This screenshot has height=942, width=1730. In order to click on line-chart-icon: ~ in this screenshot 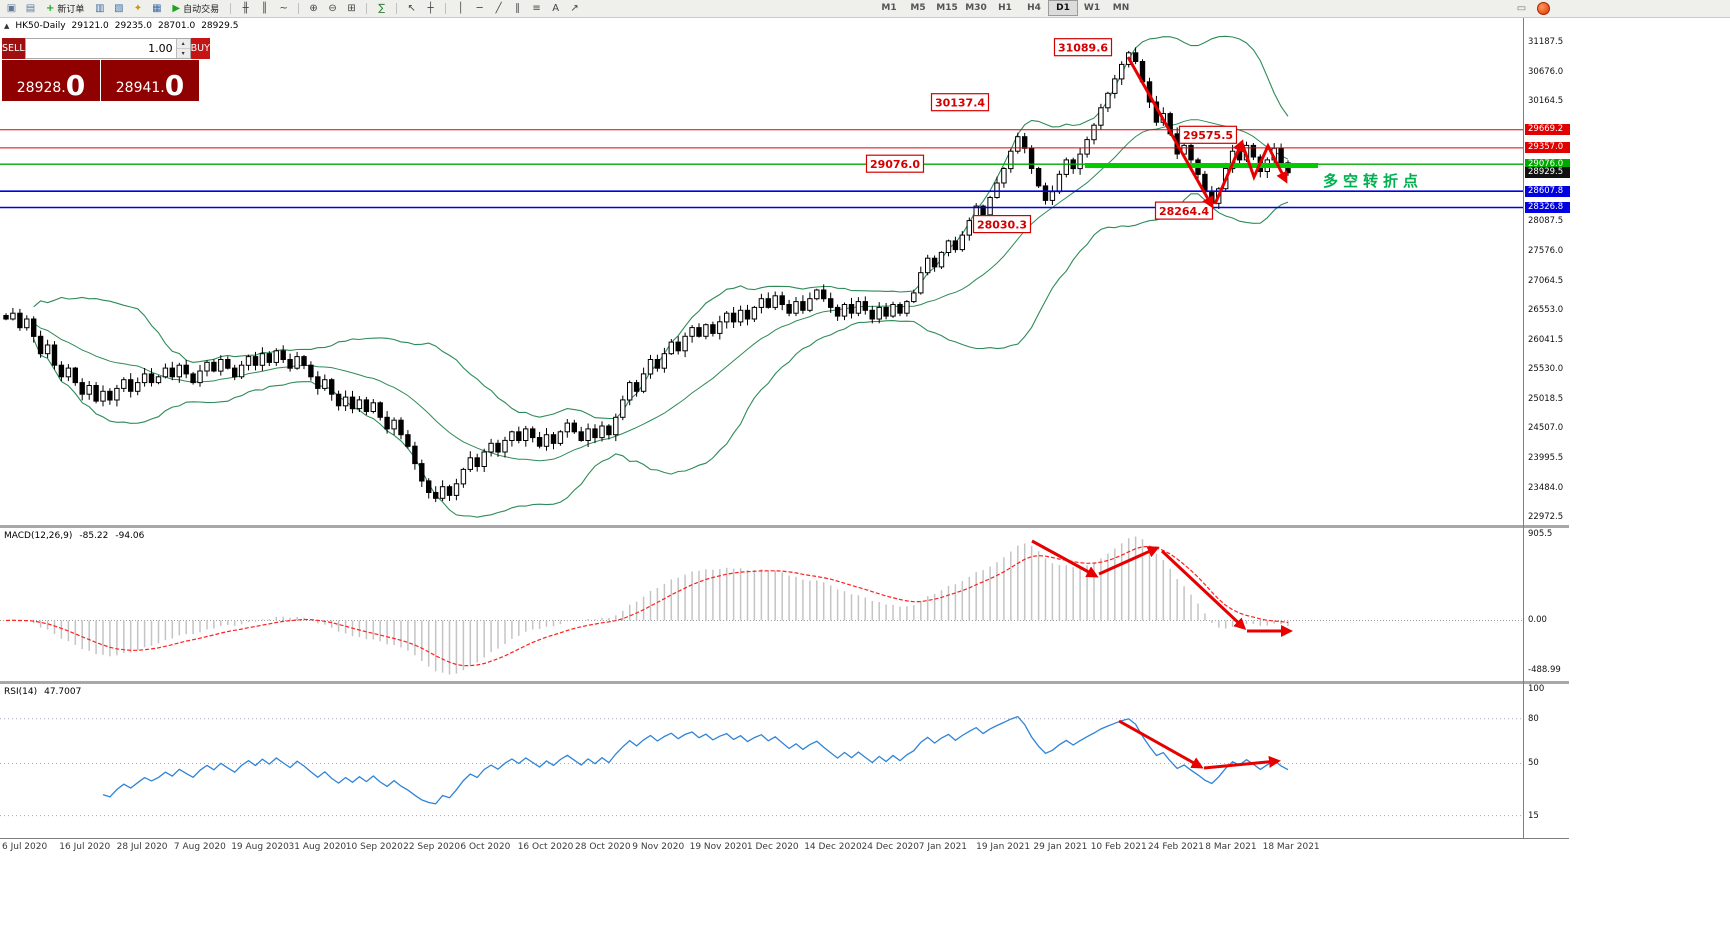, I will do `click(283, 8)`.